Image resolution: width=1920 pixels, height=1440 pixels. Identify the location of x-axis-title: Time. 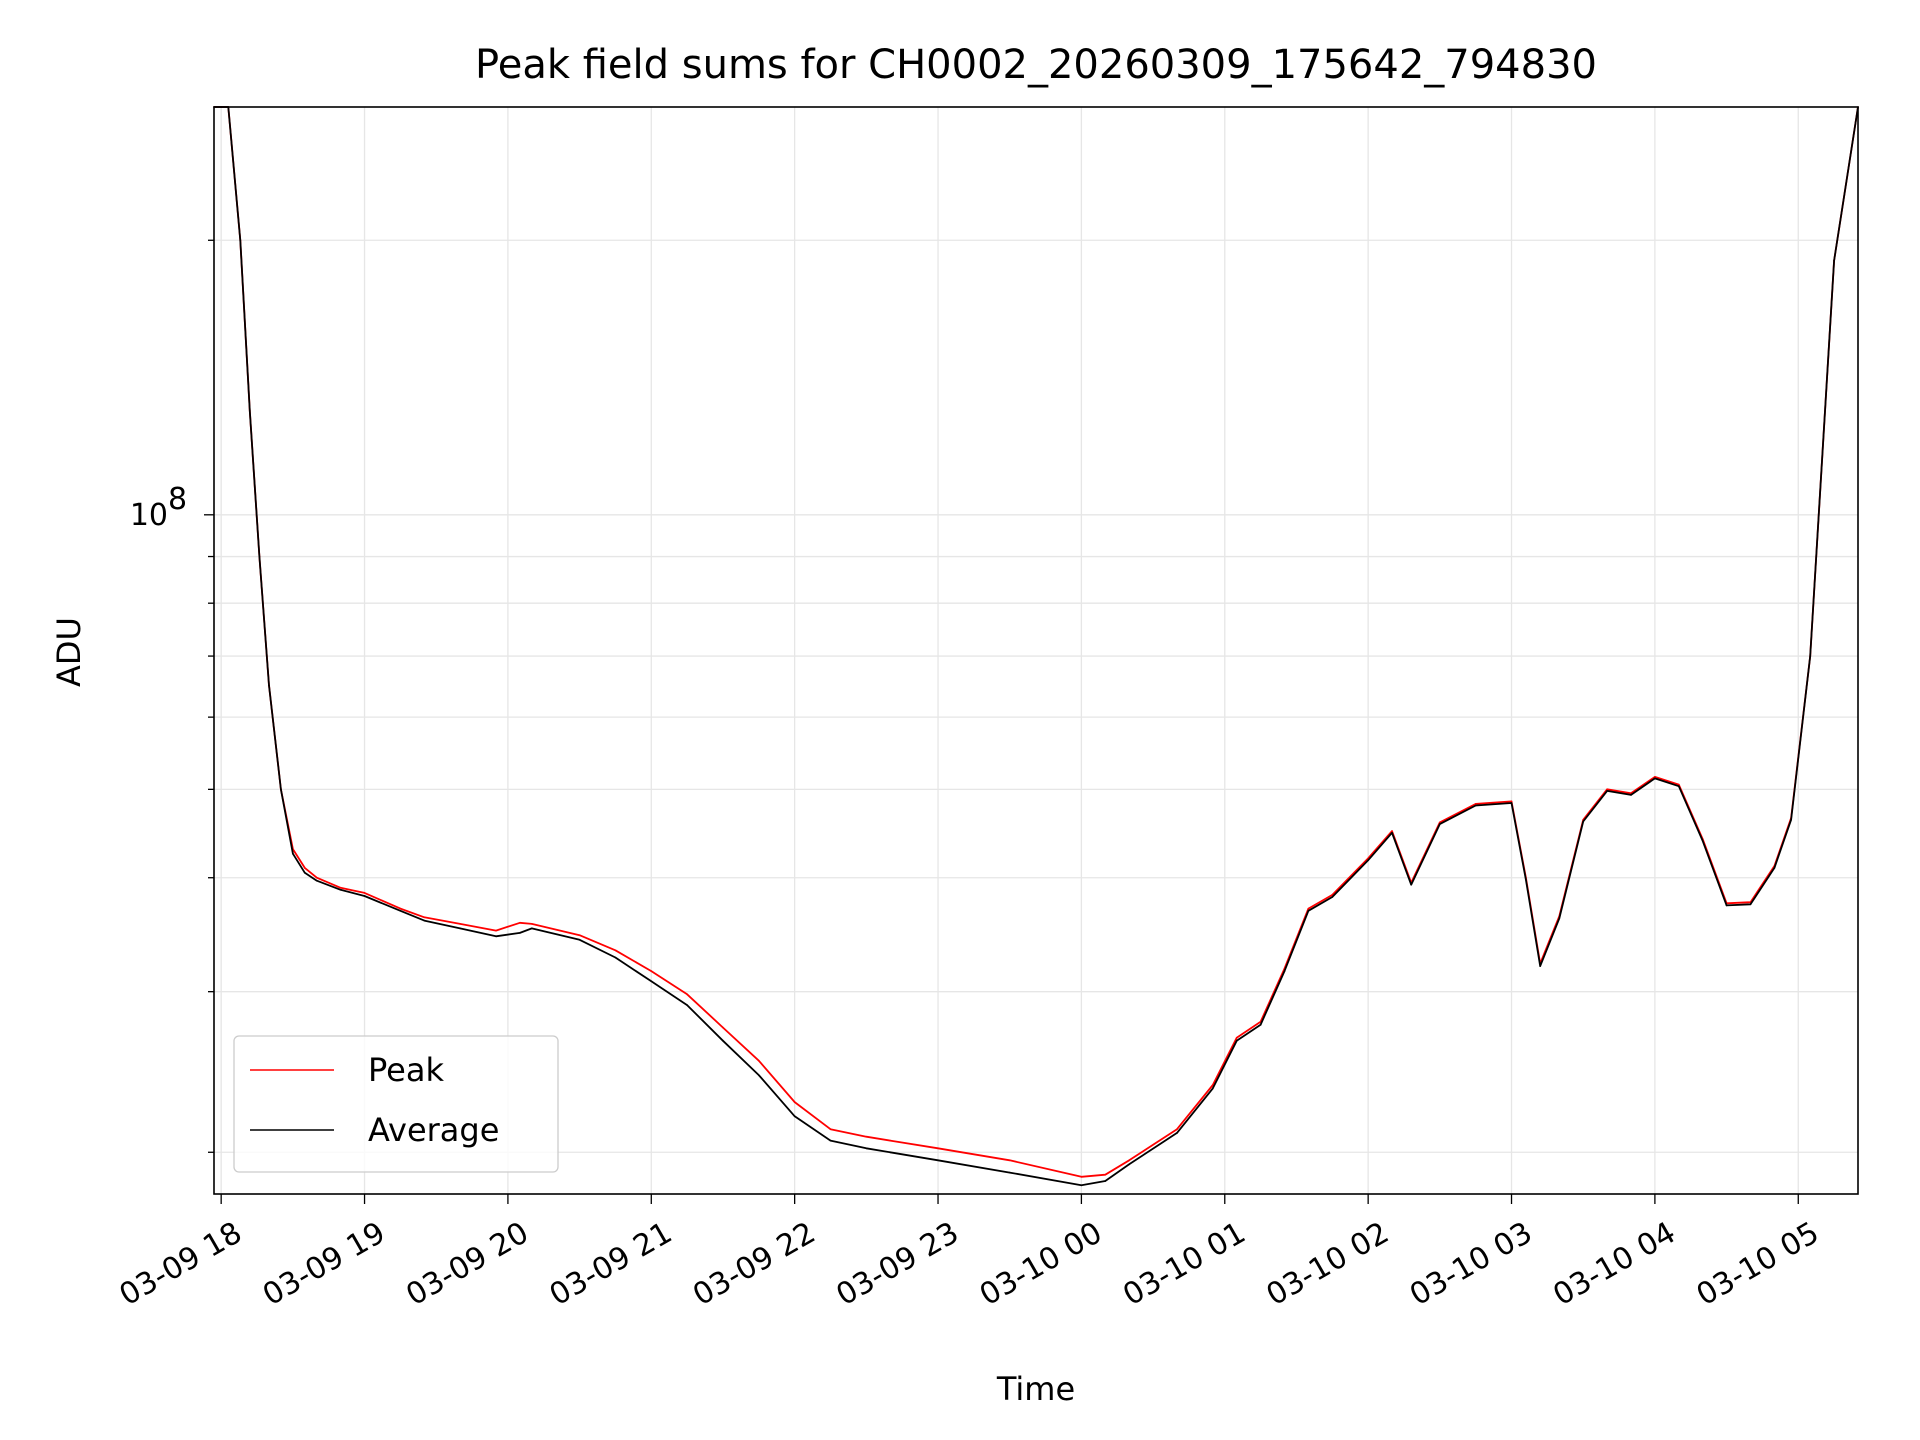
(1035, 1389).